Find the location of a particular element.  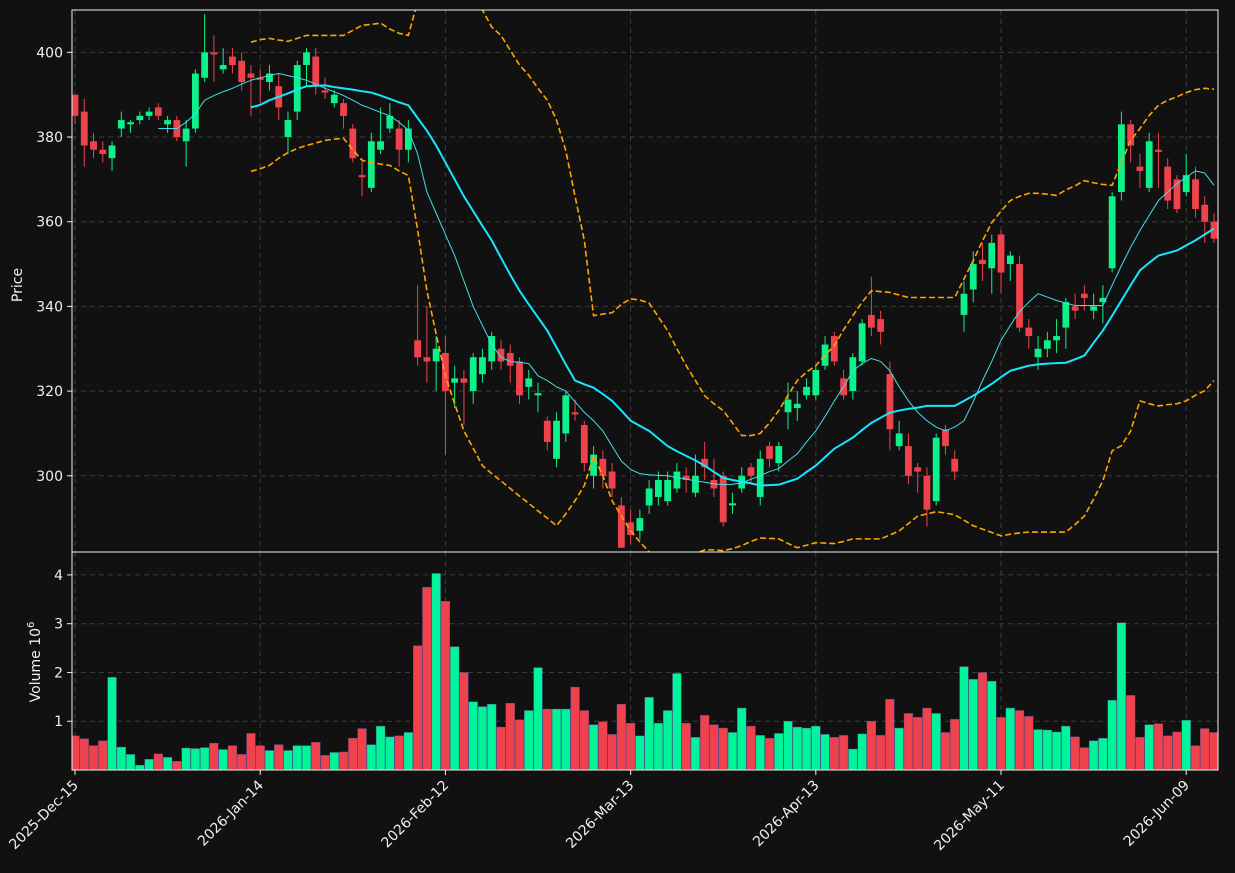

y-tick-label: 1 is located at coordinates (58, 722).